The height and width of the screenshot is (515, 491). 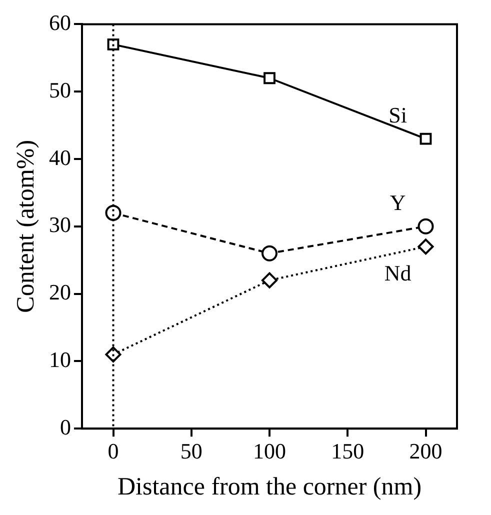 I want to click on y-tick-label: 50, so click(x=60, y=89).